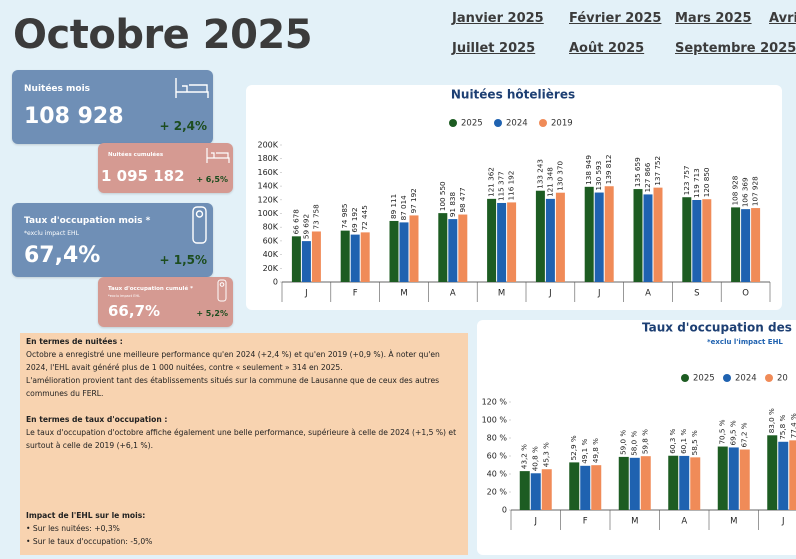 The image size is (796, 559). I want to click on legend-label: 20, so click(782, 379).